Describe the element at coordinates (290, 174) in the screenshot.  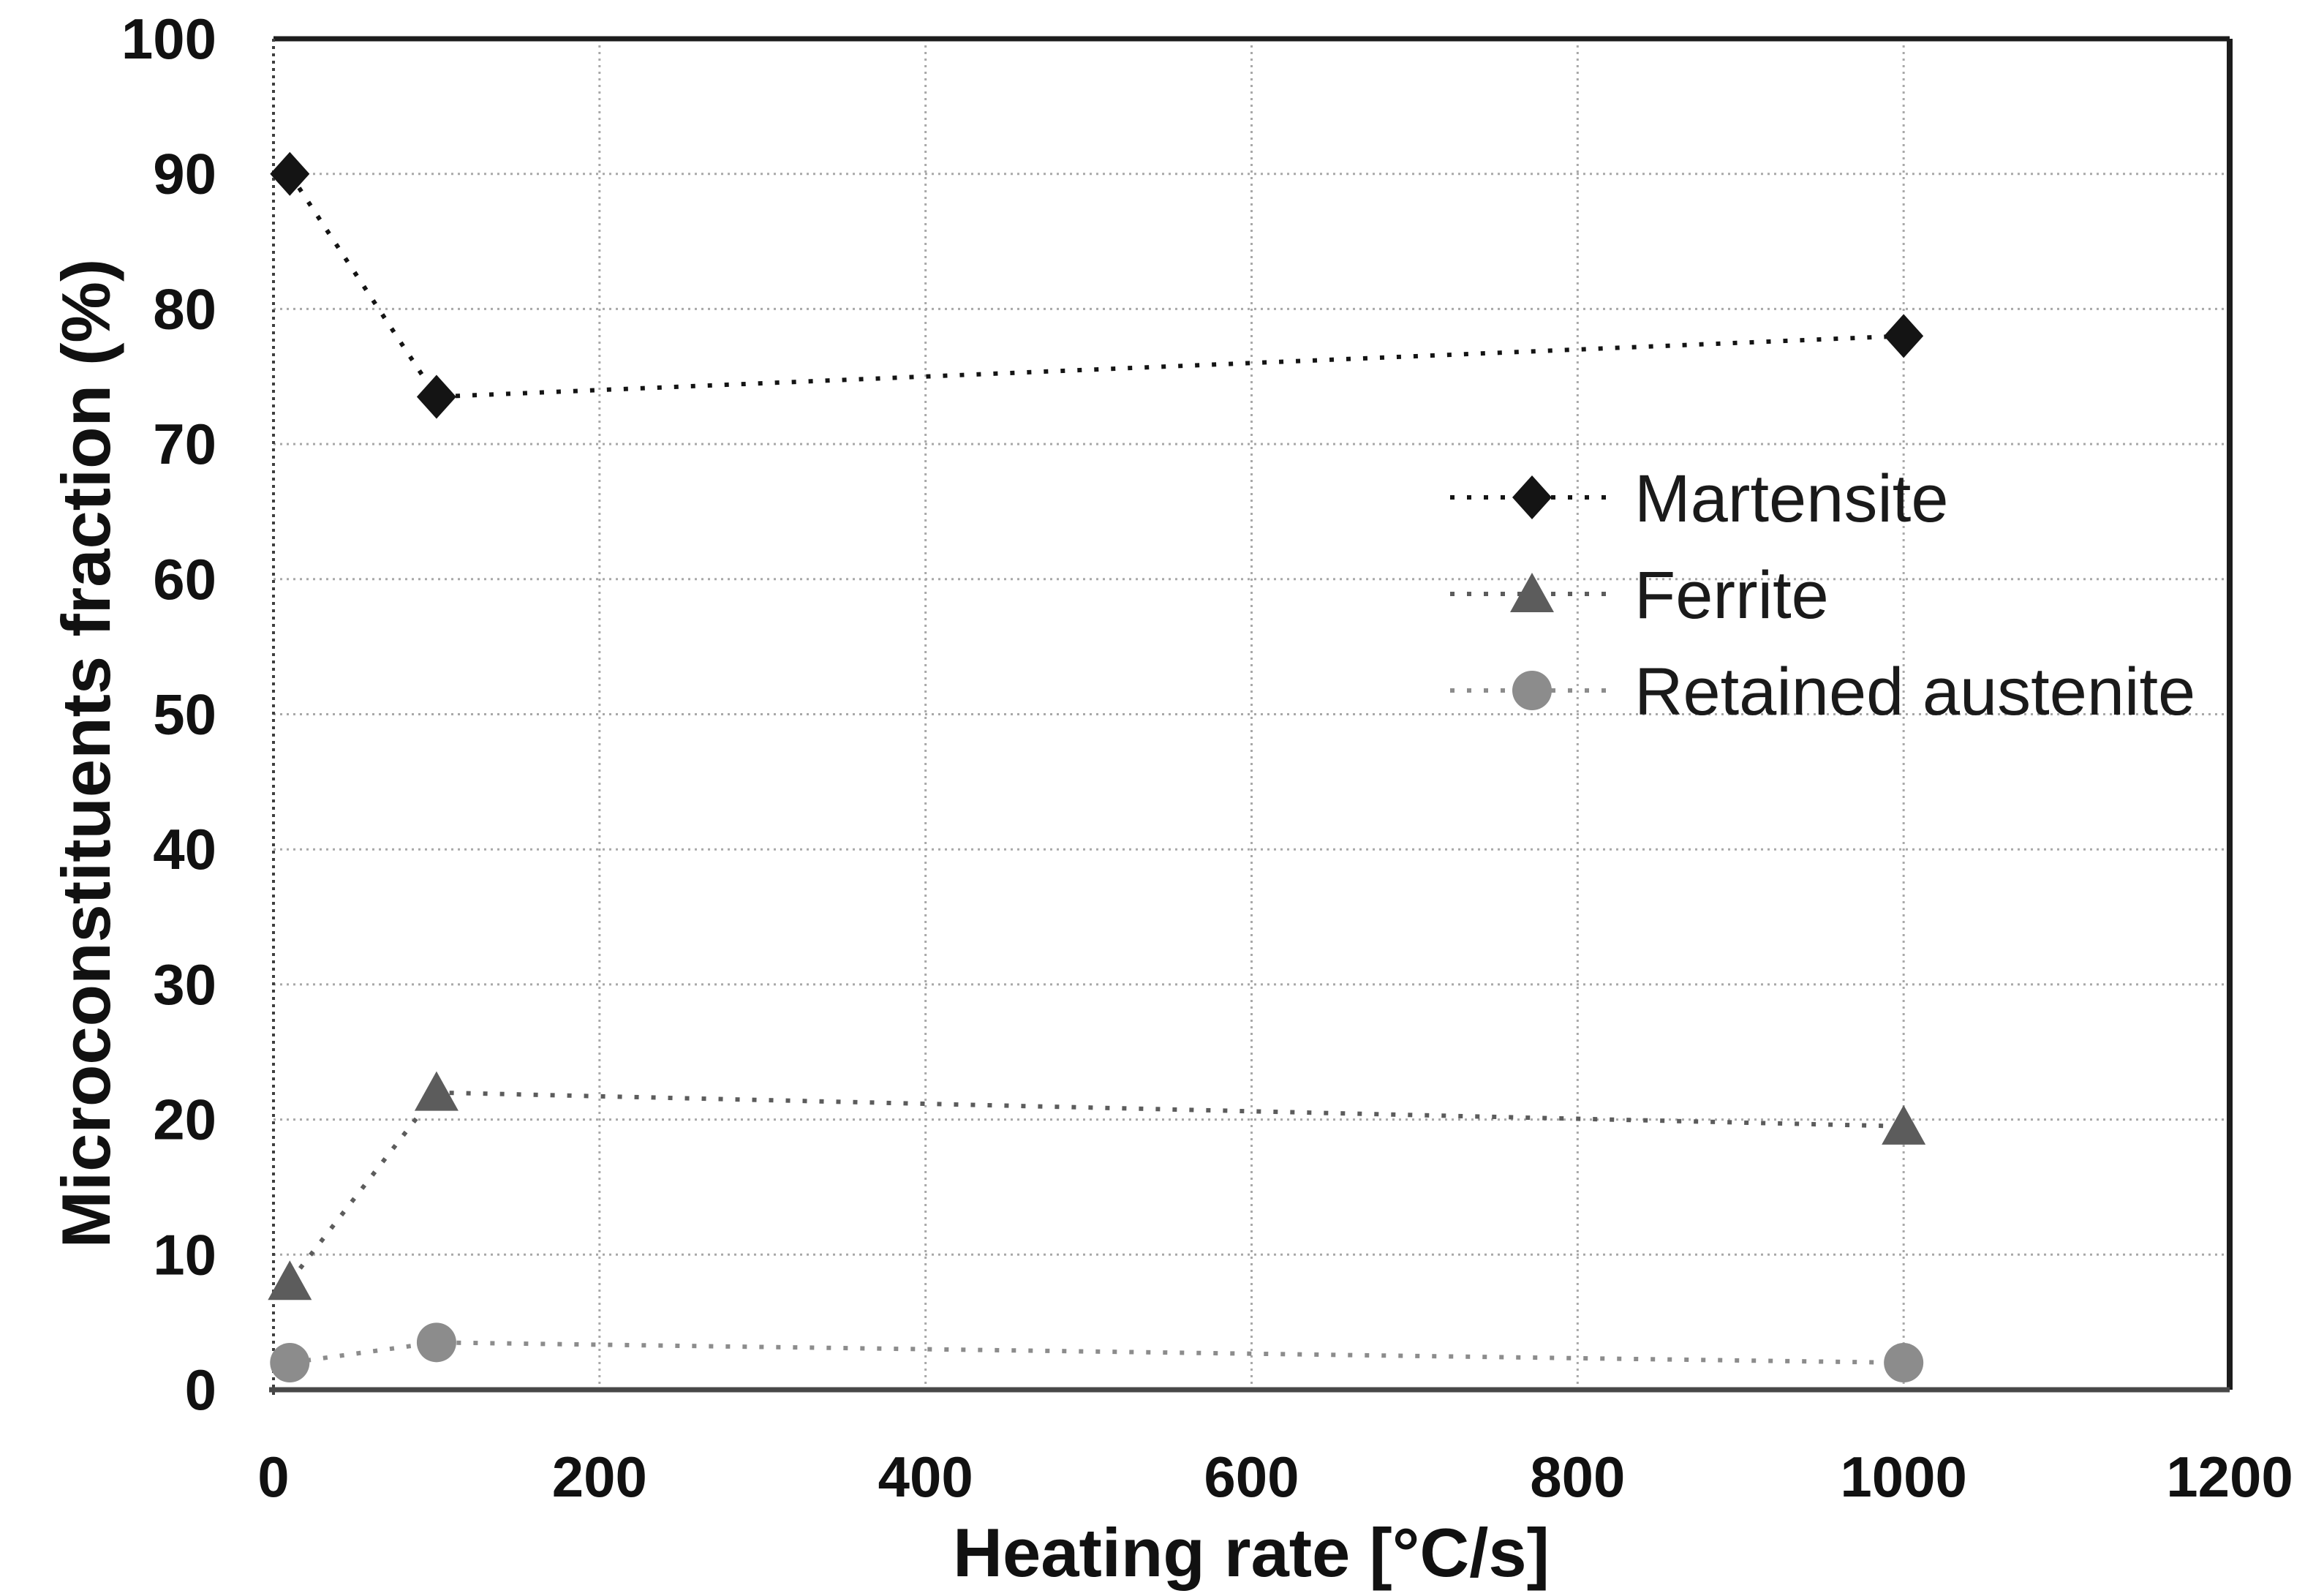
I see `marker-martensite-0-diamond-icon` at that location.